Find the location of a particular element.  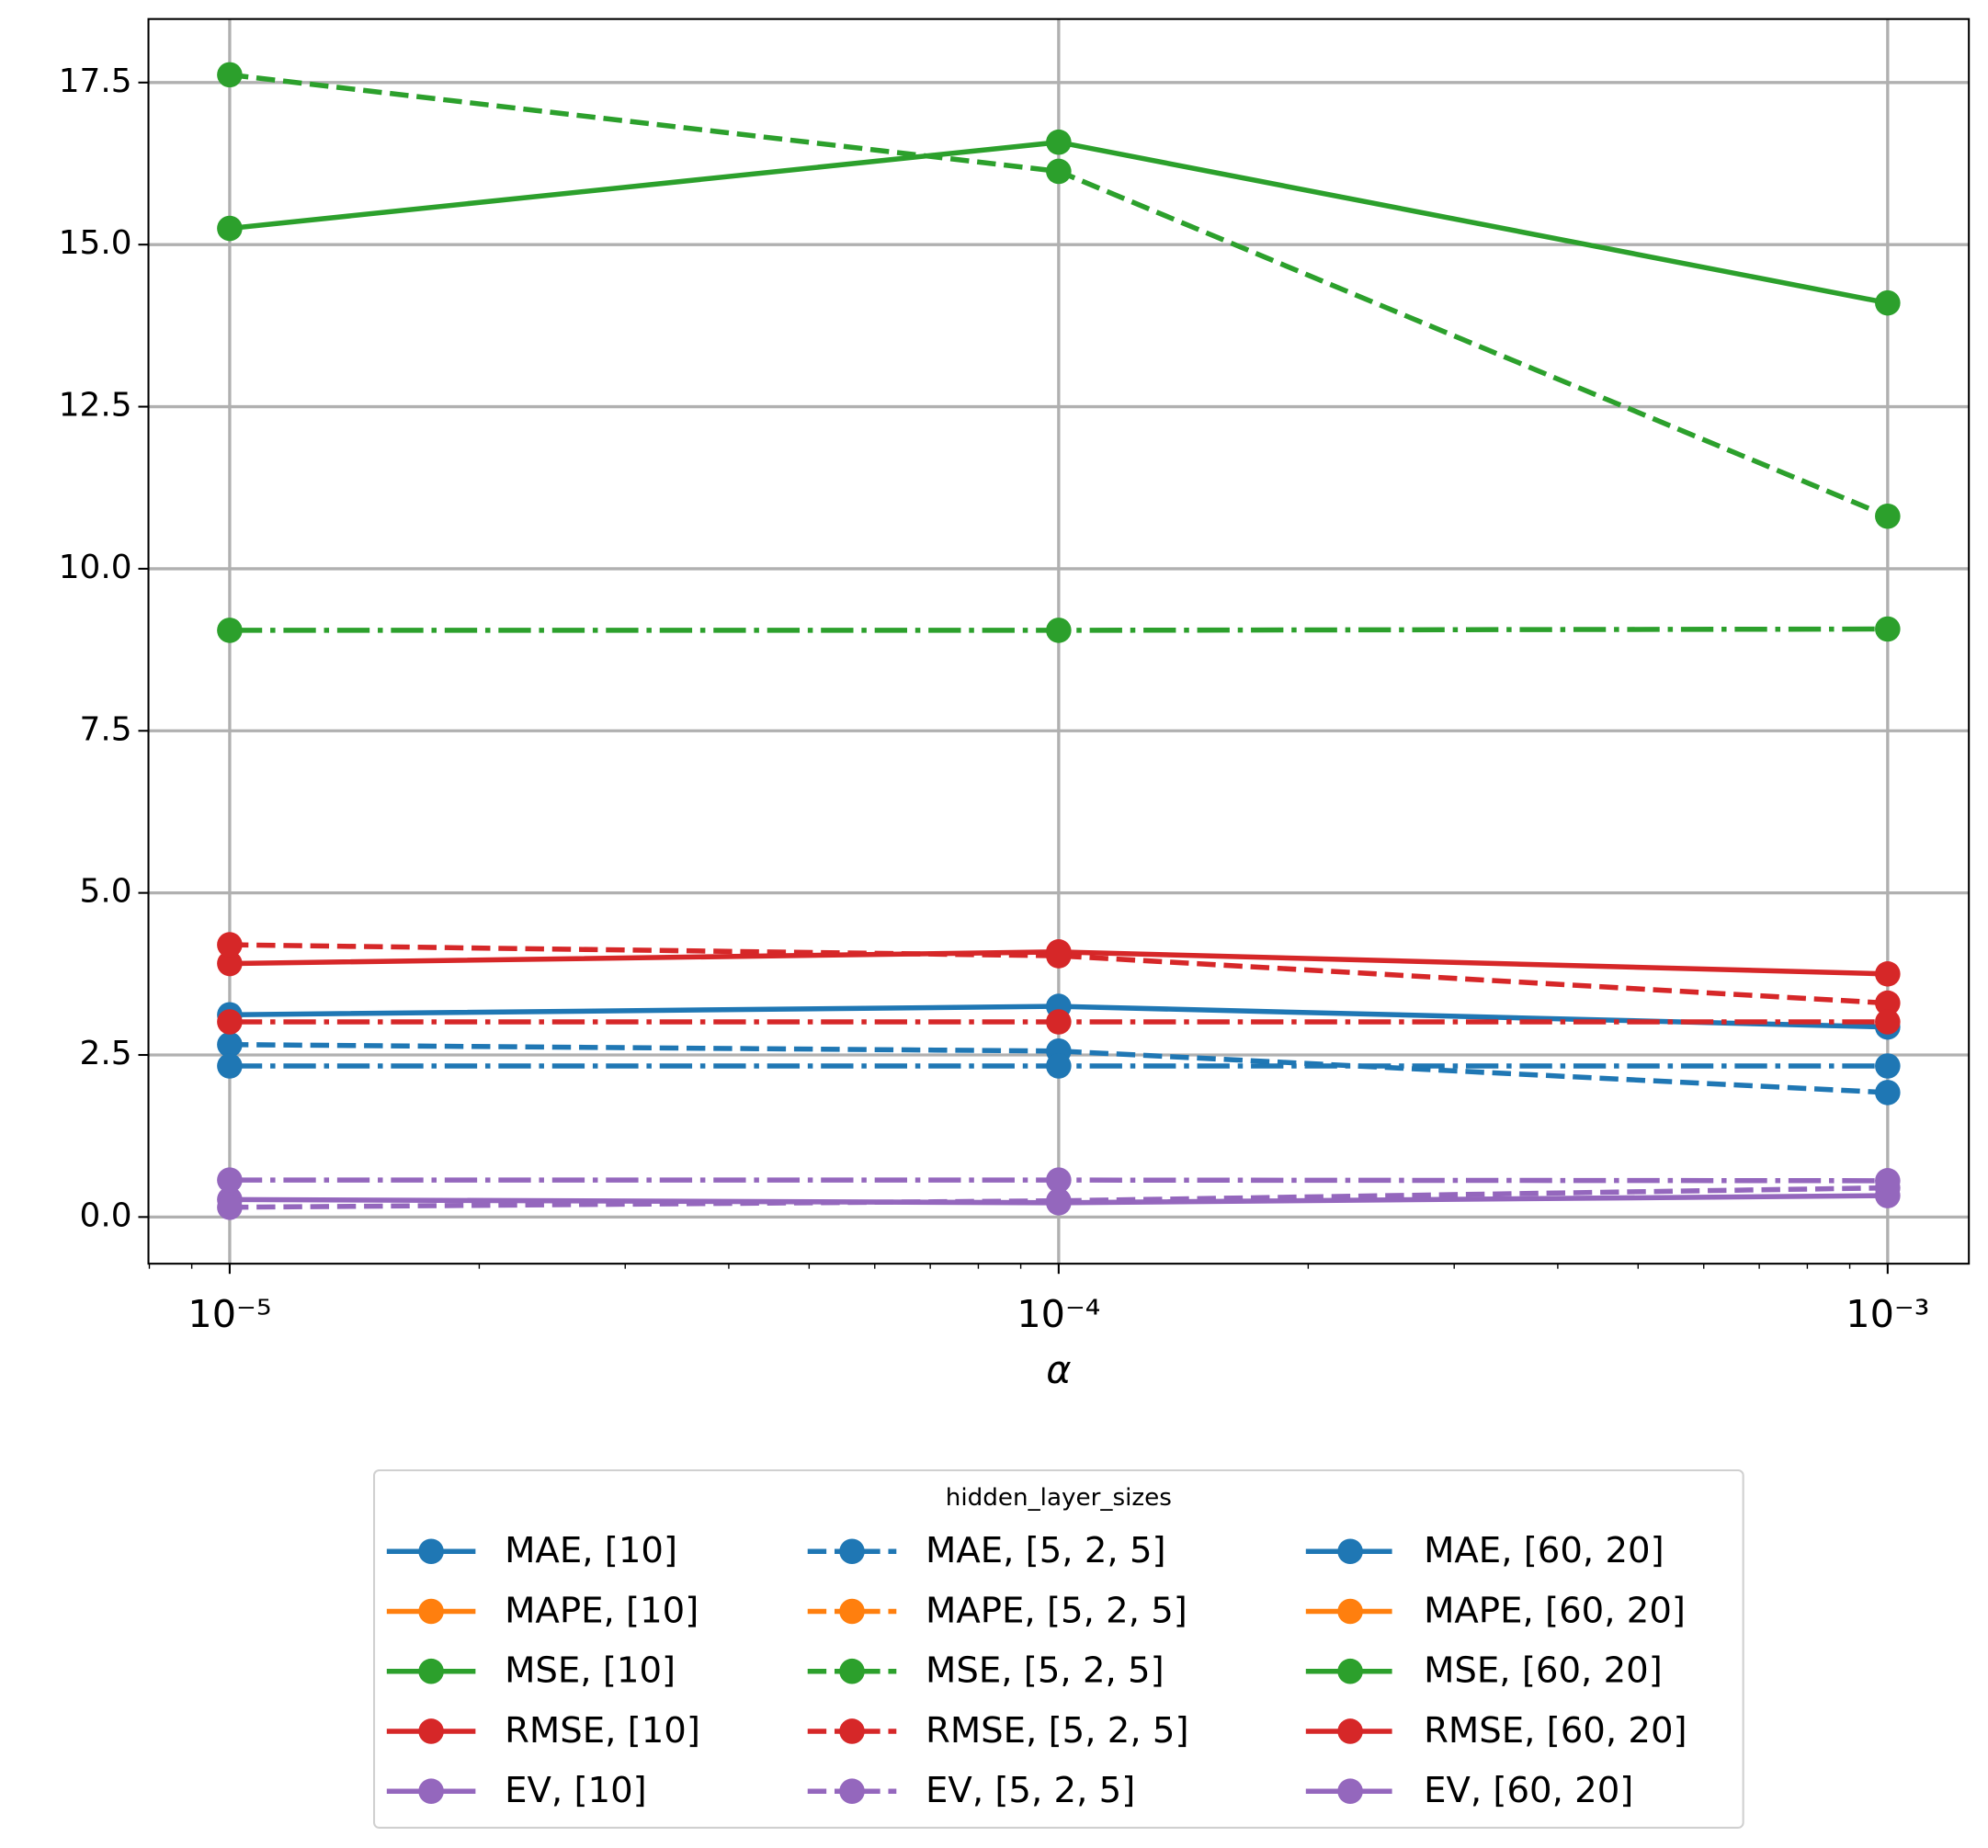

legend-box is located at coordinates (1058, 1648).